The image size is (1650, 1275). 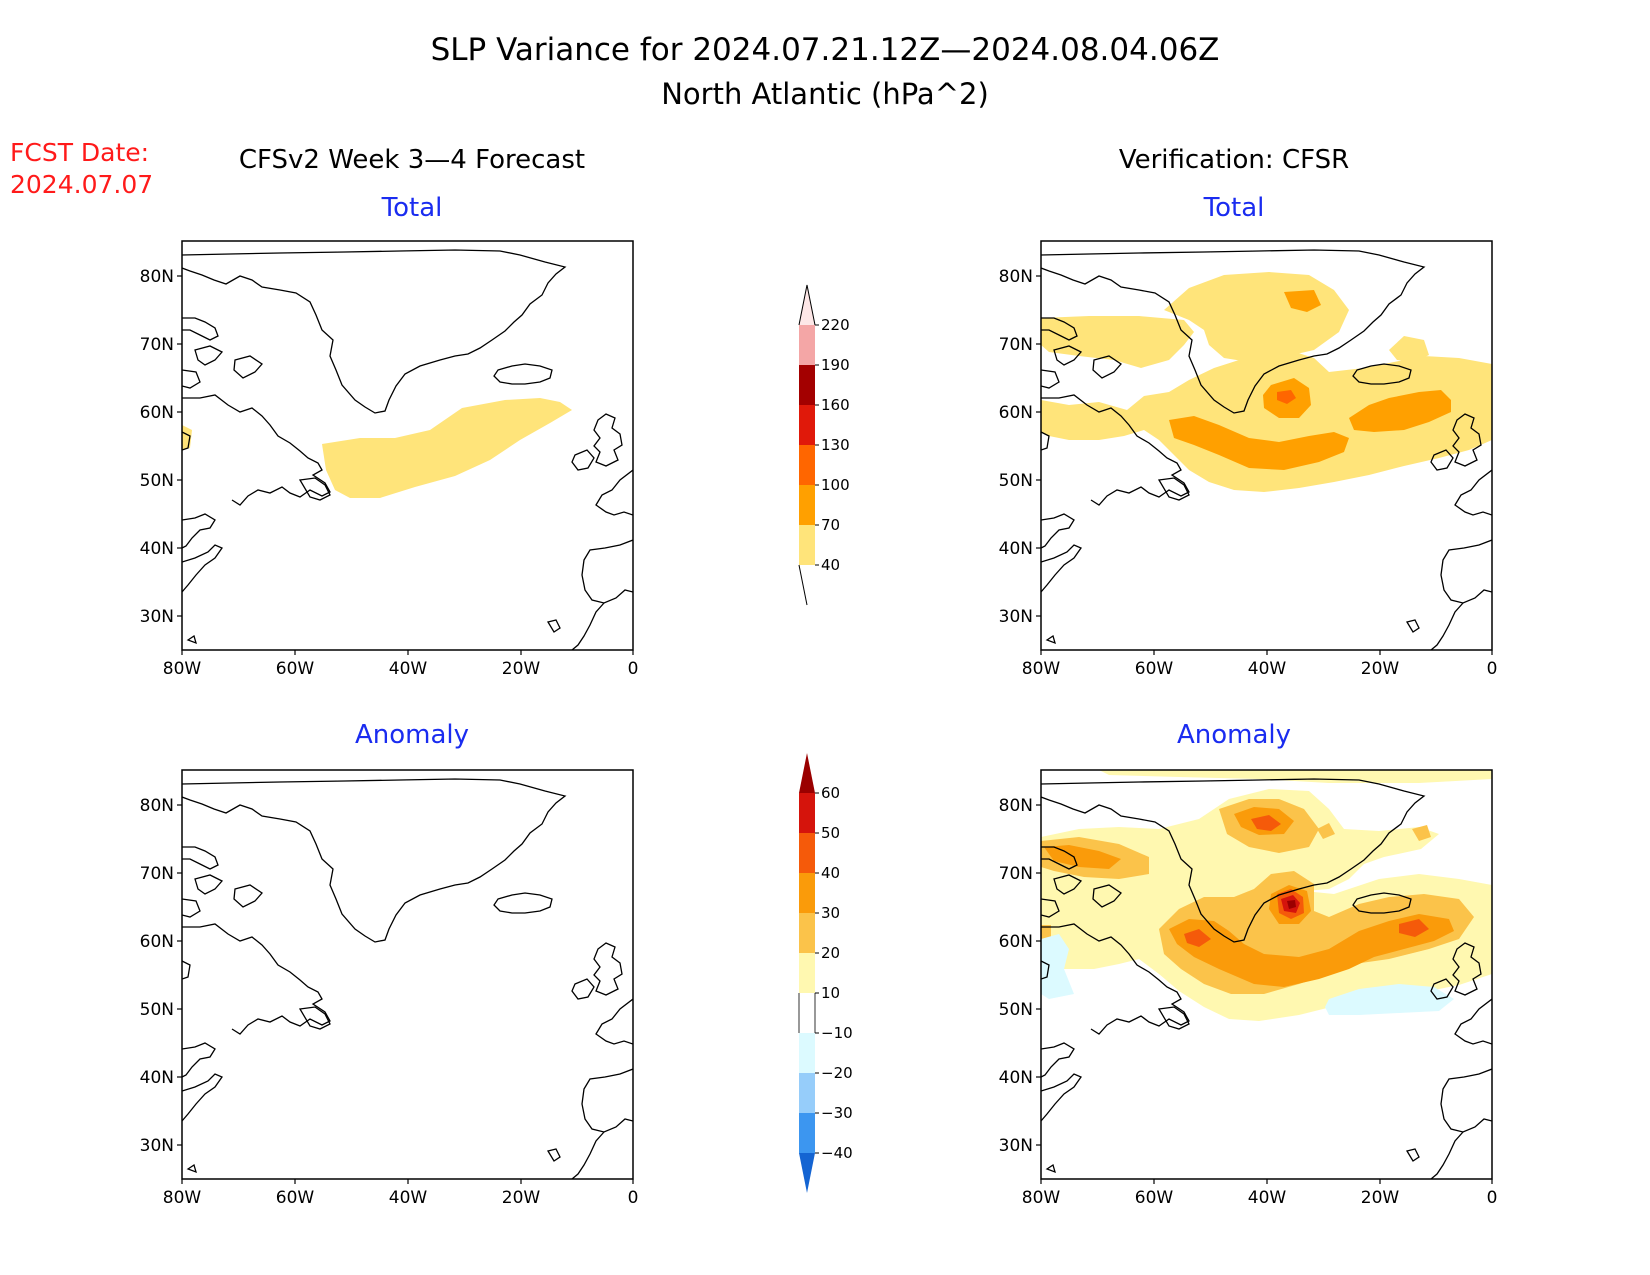 I want to click on colorbar-total-bottom-outline, so click(x=803, y=585).